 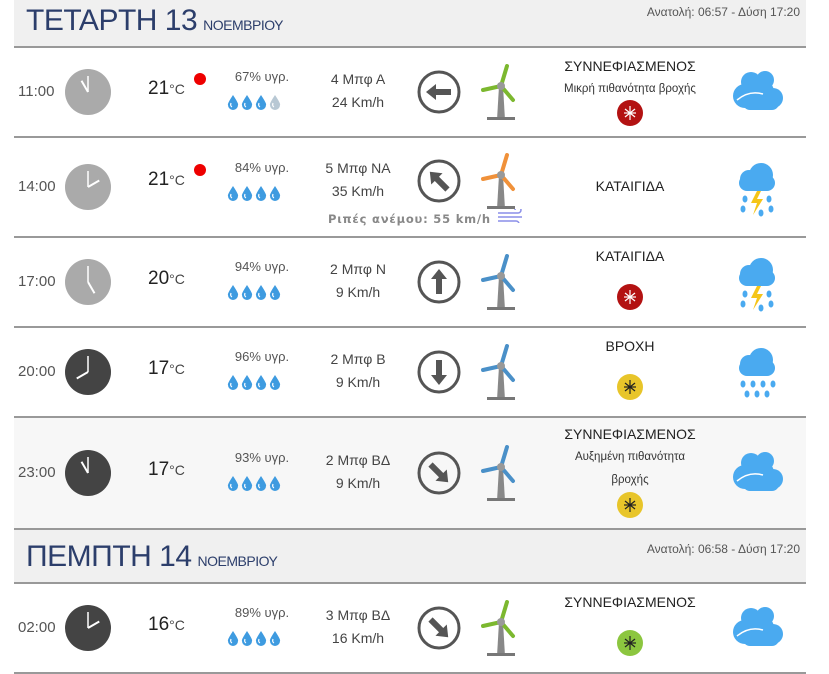 What do you see at coordinates (358, 180) in the screenshot?
I see `wind-info: 5 Μπφ ΝΑ 35 Km/h` at bounding box center [358, 180].